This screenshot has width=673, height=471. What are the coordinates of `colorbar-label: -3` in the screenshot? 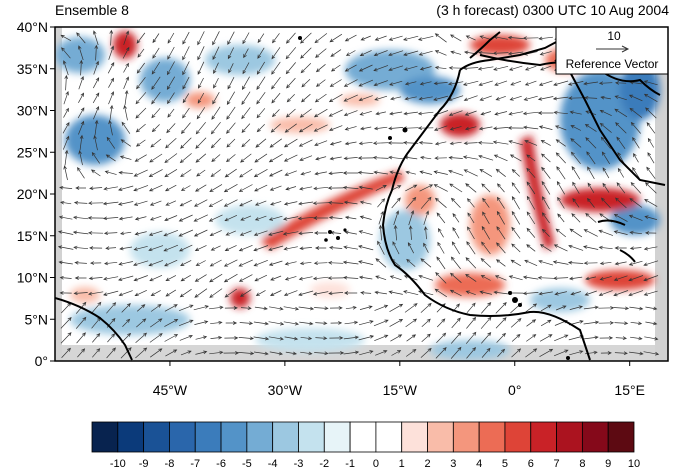 It's located at (299, 464).